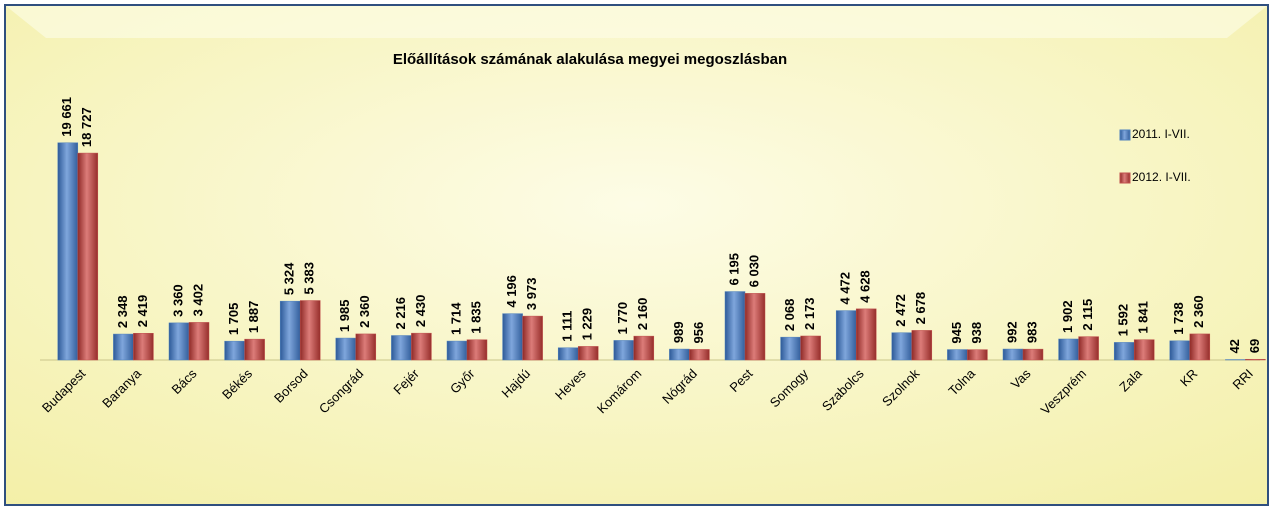 The height and width of the screenshot is (511, 1274). I want to click on value-label: 1 592, so click(1123, 320).